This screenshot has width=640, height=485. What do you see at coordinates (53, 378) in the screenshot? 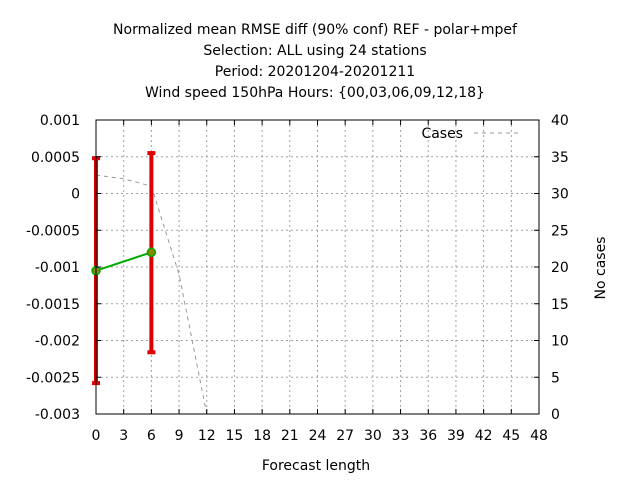
I see `y-tick-label: -0.0025` at bounding box center [53, 378].